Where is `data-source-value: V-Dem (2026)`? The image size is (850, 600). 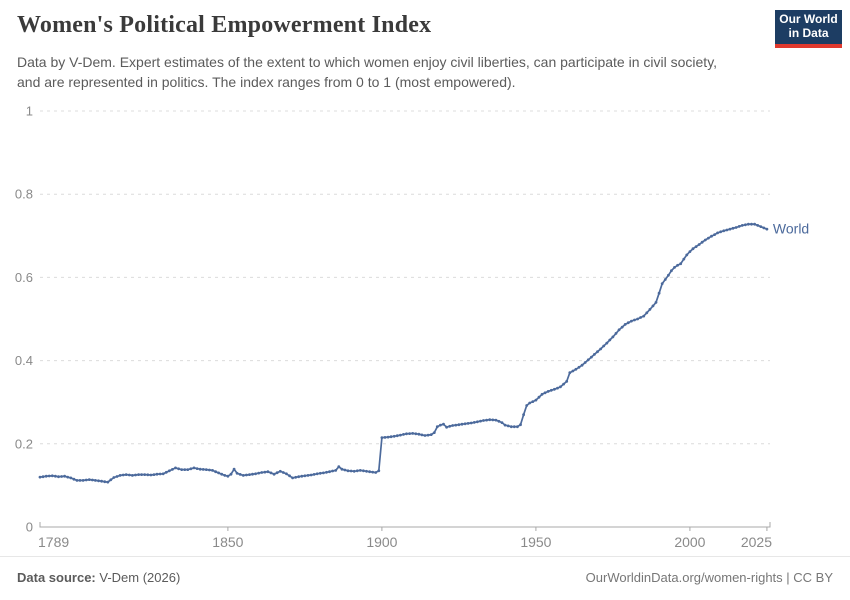 data-source-value: V-Dem (2026) is located at coordinates (138, 577).